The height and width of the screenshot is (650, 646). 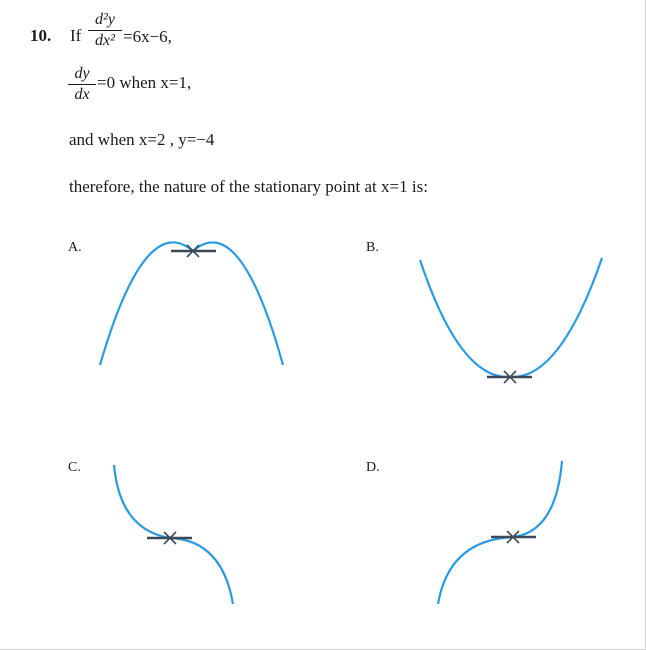 What do you see at coordinates (372, 247) in the screenshot?
I see `option-b-label: B.` at bounding box center [372, 247].